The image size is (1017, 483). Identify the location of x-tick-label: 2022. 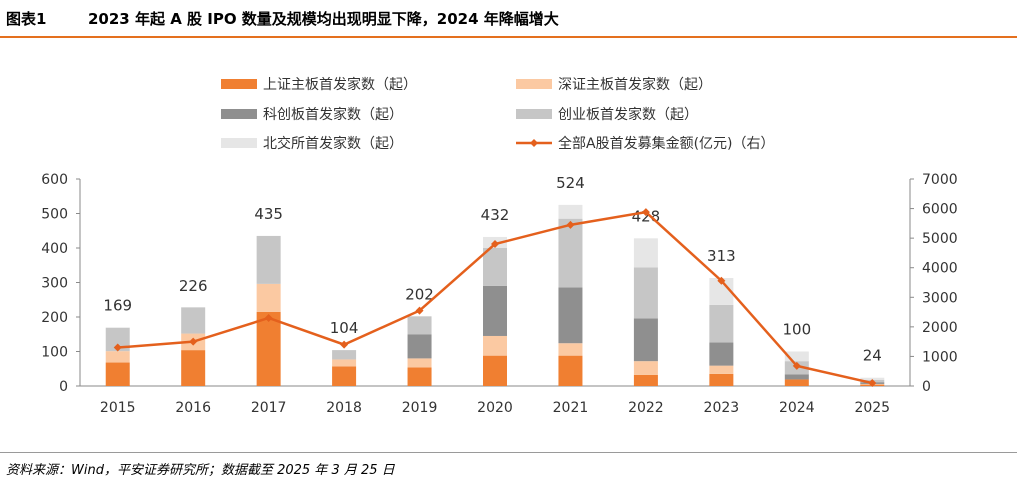
(646, 408).